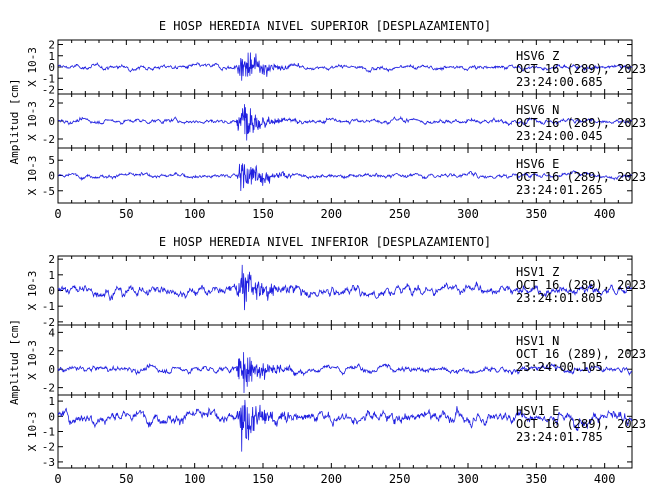 The width and height of the screenshot is (650, 500). Describe the element at coordinates (48, 462) in the screenshot. I see `y-tick-label: -3` at that location.